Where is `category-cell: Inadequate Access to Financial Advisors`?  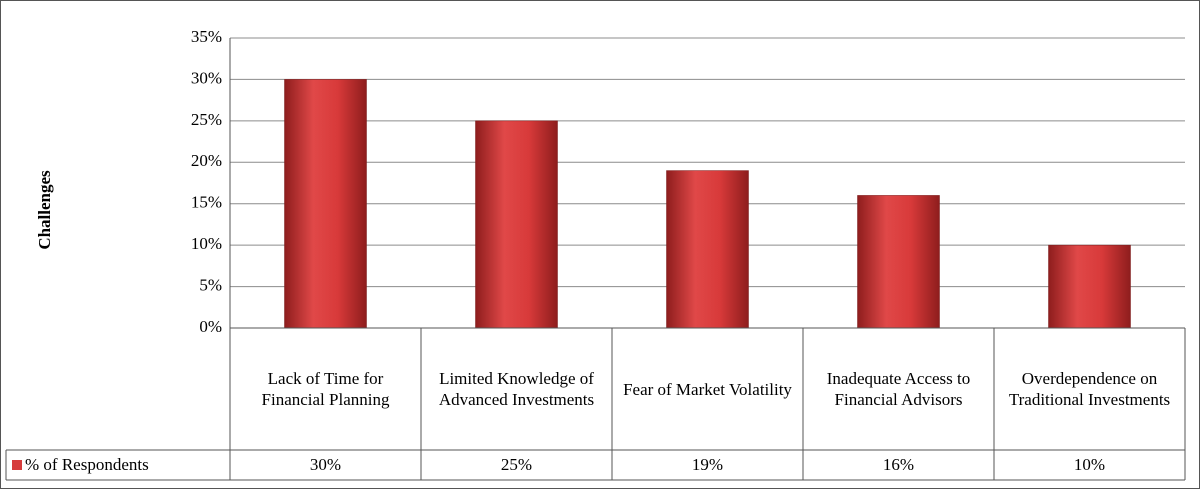
category-cell: Inadequate Access to Financial Advisors is located at coordinates (898, 389).